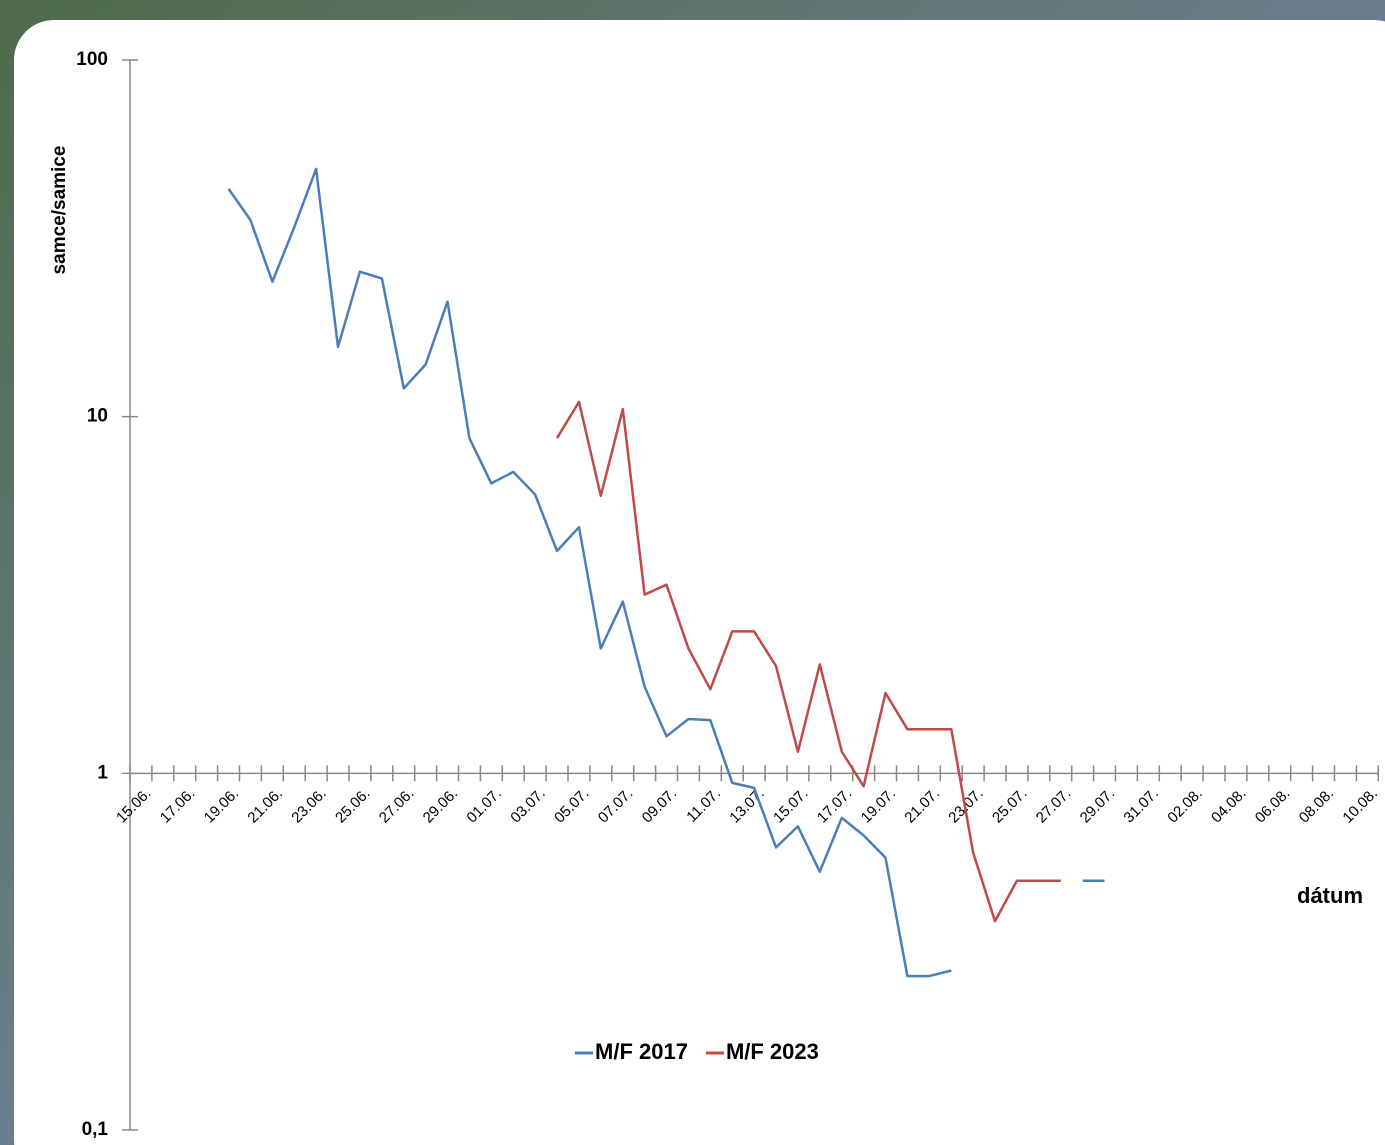 This screenshot has height=1145, width=1385. What do you see at coordinates (102, 772) in the screenshot?
I see `y-tick-label: 1` at bounding box center [102, 772].